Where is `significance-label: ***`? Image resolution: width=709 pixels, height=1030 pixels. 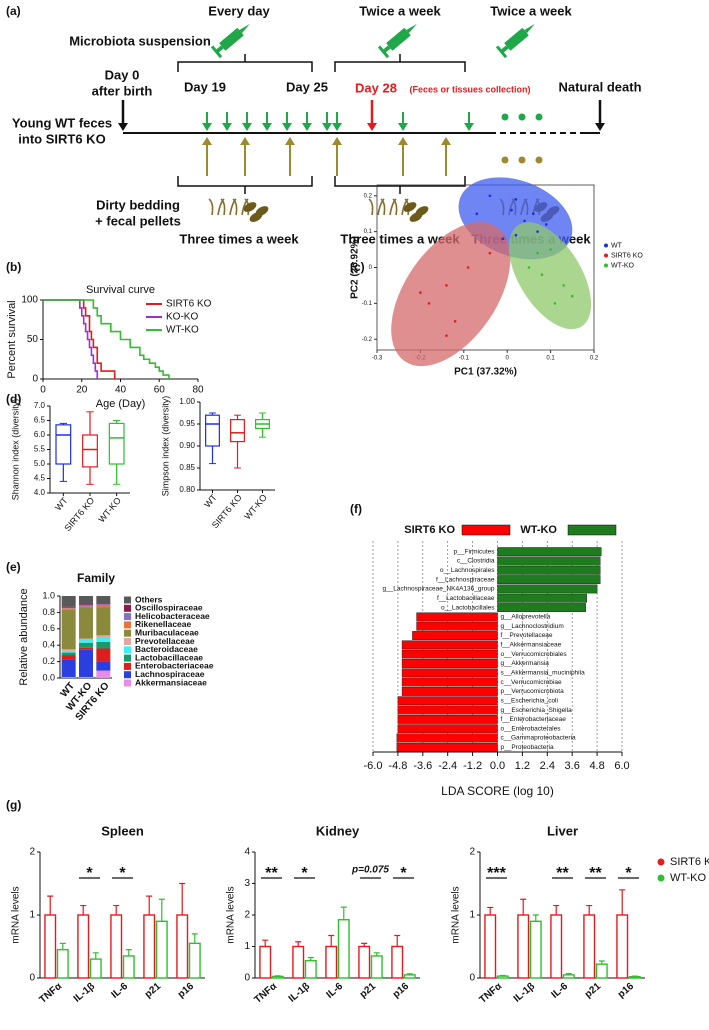
significance-label: *** is located at coordinates (496, 873).